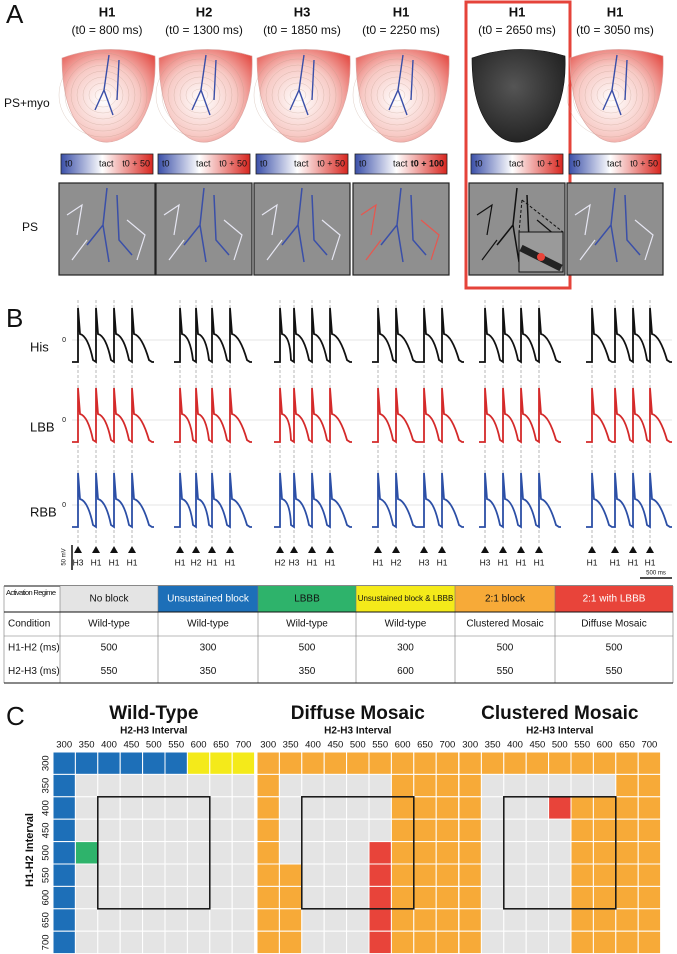 The image size is (677, 954). What do you see at coordinates (196, 562) in the screenshot?
I see `stimulus-label: H2` at bounding box center [196, 562].